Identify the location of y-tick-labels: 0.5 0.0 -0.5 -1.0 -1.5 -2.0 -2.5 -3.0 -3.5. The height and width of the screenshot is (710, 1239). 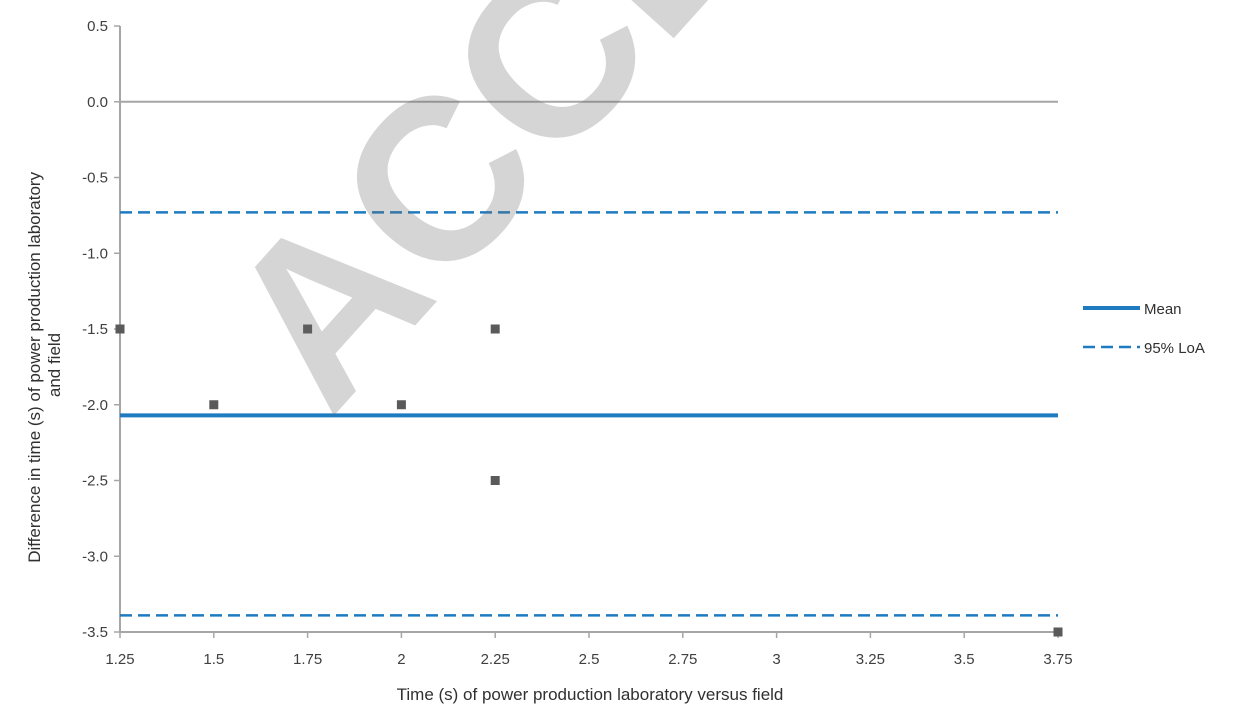
(101, 329).